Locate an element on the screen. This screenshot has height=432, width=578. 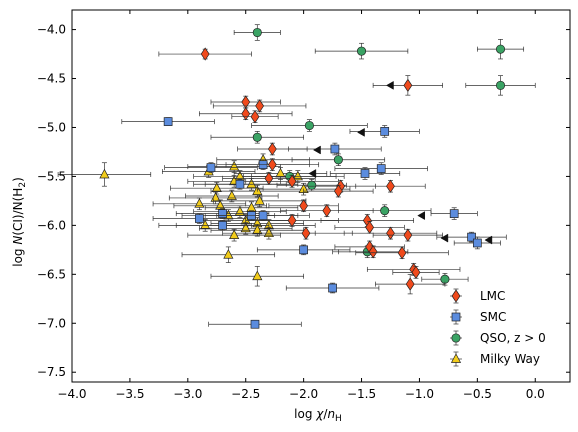
legend-label: LMC is located at coordinates (492, 296).